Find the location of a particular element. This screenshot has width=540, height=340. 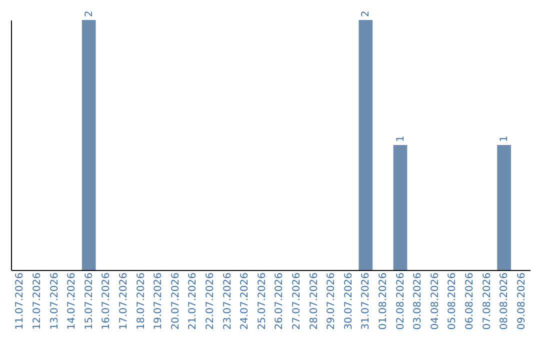

x-tick-label: 06.08.2026 is located at coordinates (470, 301).